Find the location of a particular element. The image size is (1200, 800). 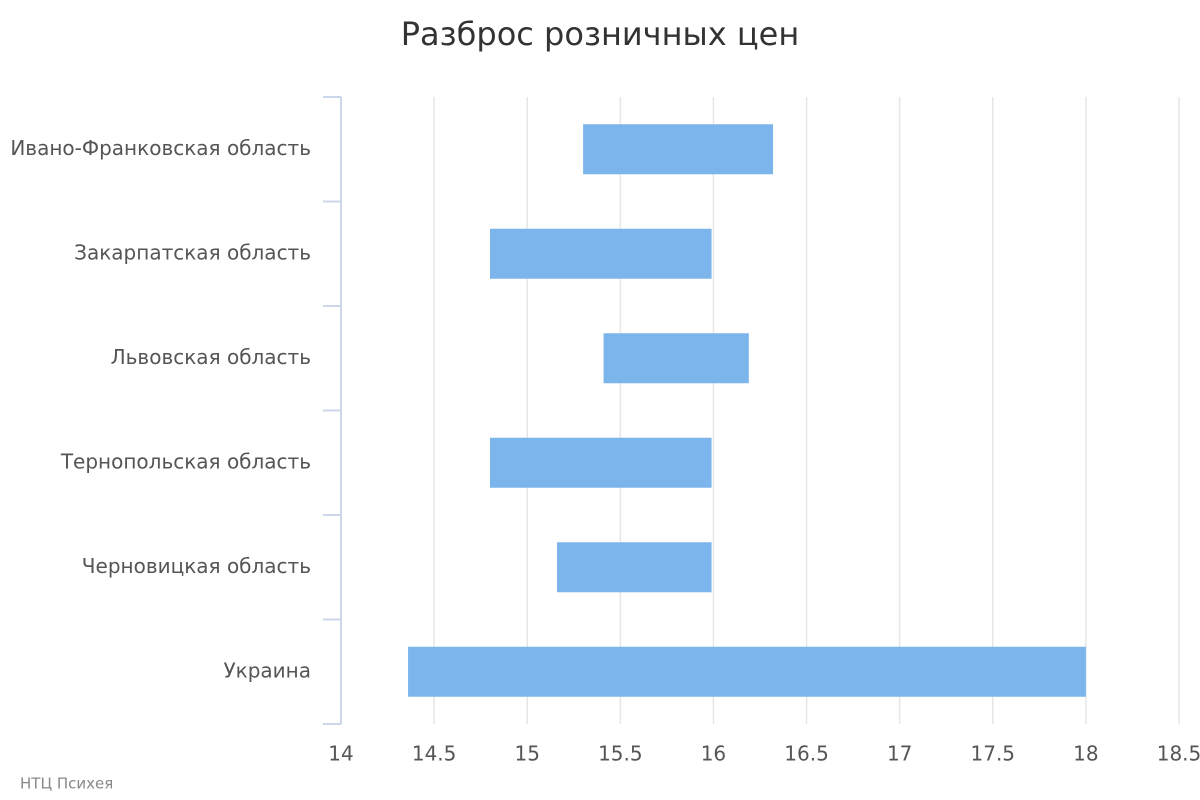

x-tick-label: 16.5 is located at coordinates (806, 754).